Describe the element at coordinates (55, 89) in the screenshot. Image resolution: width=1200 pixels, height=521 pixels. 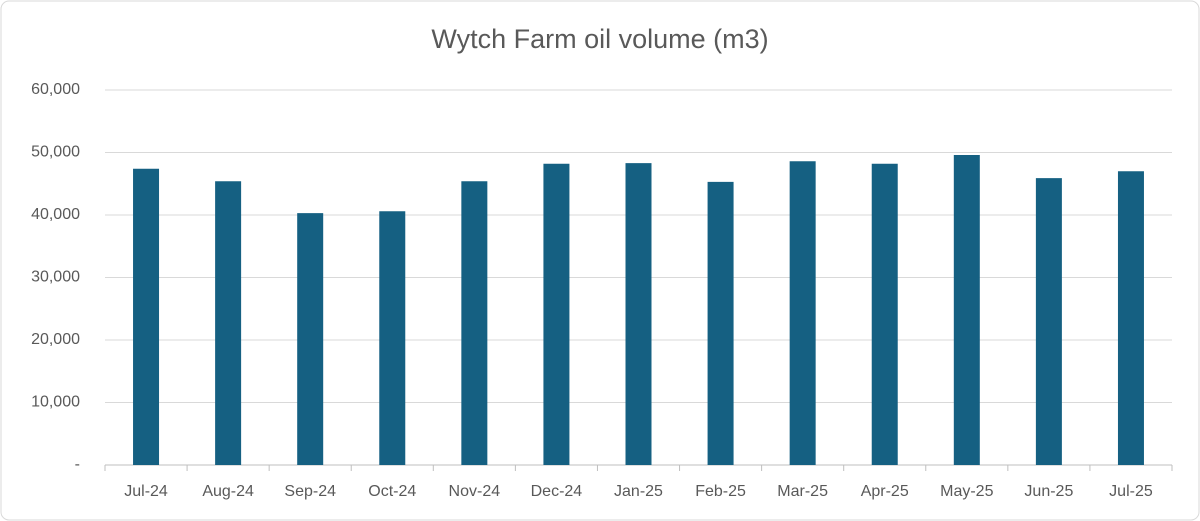
I see `y-tick-label: 60,000` at that location.